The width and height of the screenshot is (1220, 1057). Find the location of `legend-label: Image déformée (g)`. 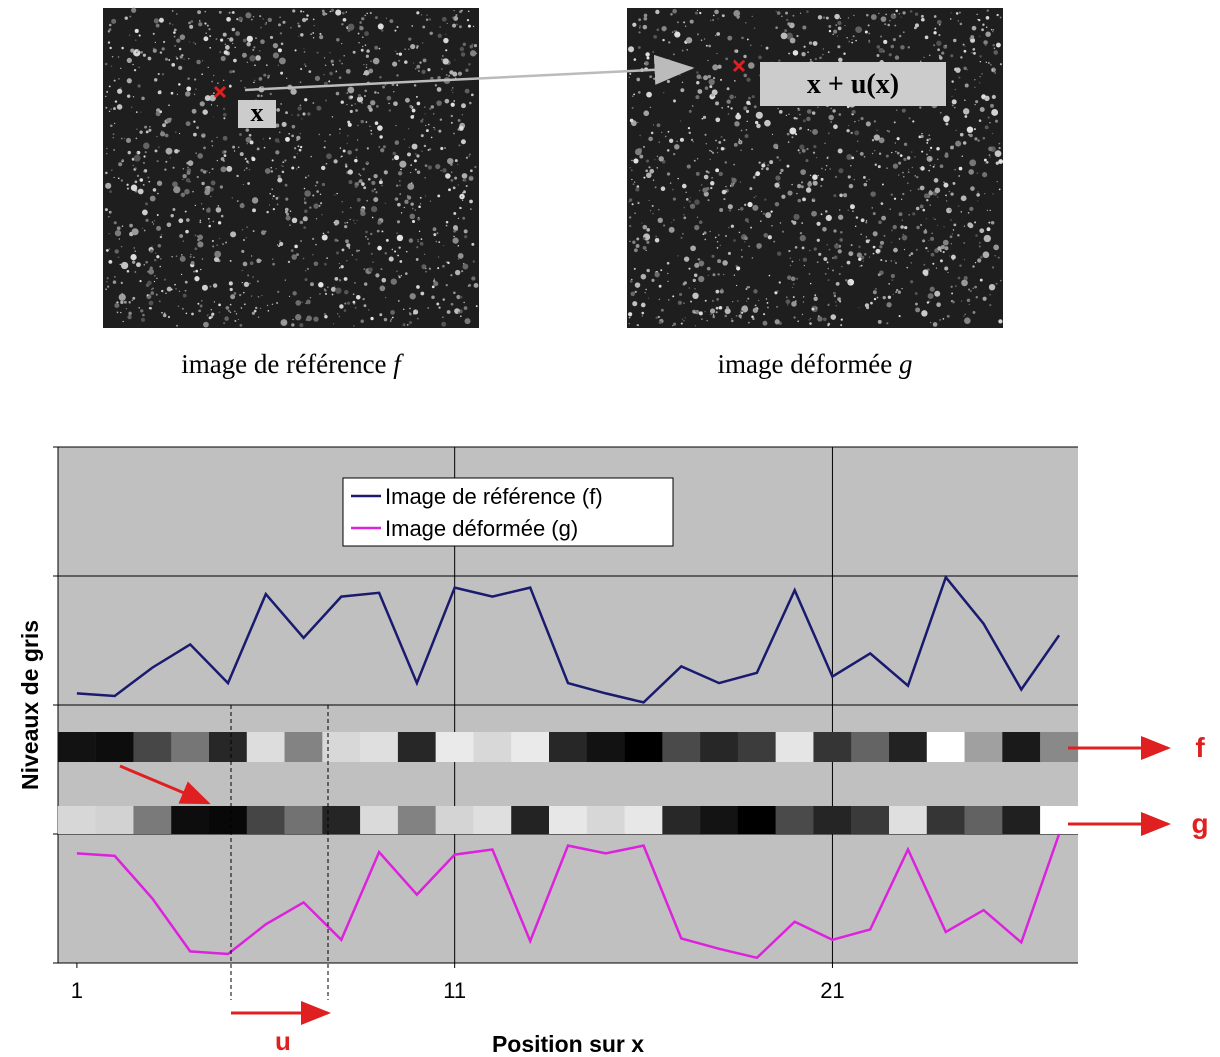

legend-label: Image déformée (g) is located at coordinates (481, 528).